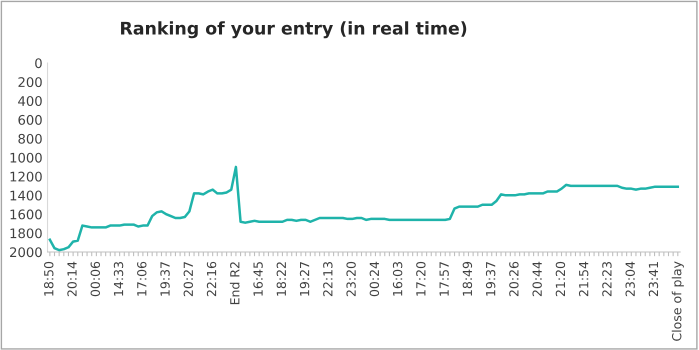  Describe the element at coordinates (211, 279) in the screenshot. I see `x-tick-label: 22:16` at that location.